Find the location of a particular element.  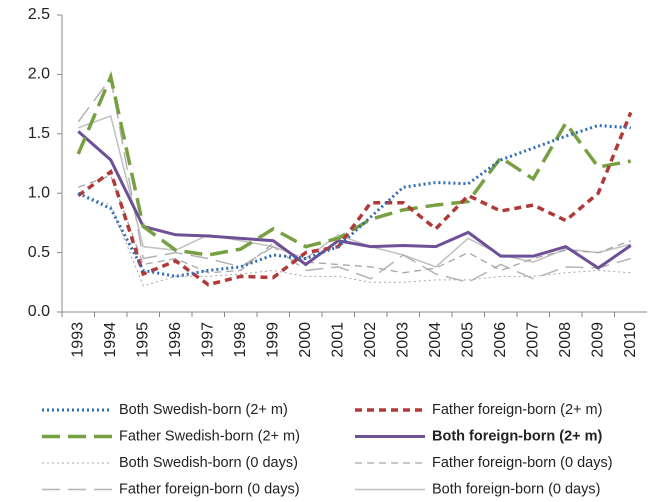

legend-label: Father foreign-born (2+ m) is located at coordinates (517, 410).